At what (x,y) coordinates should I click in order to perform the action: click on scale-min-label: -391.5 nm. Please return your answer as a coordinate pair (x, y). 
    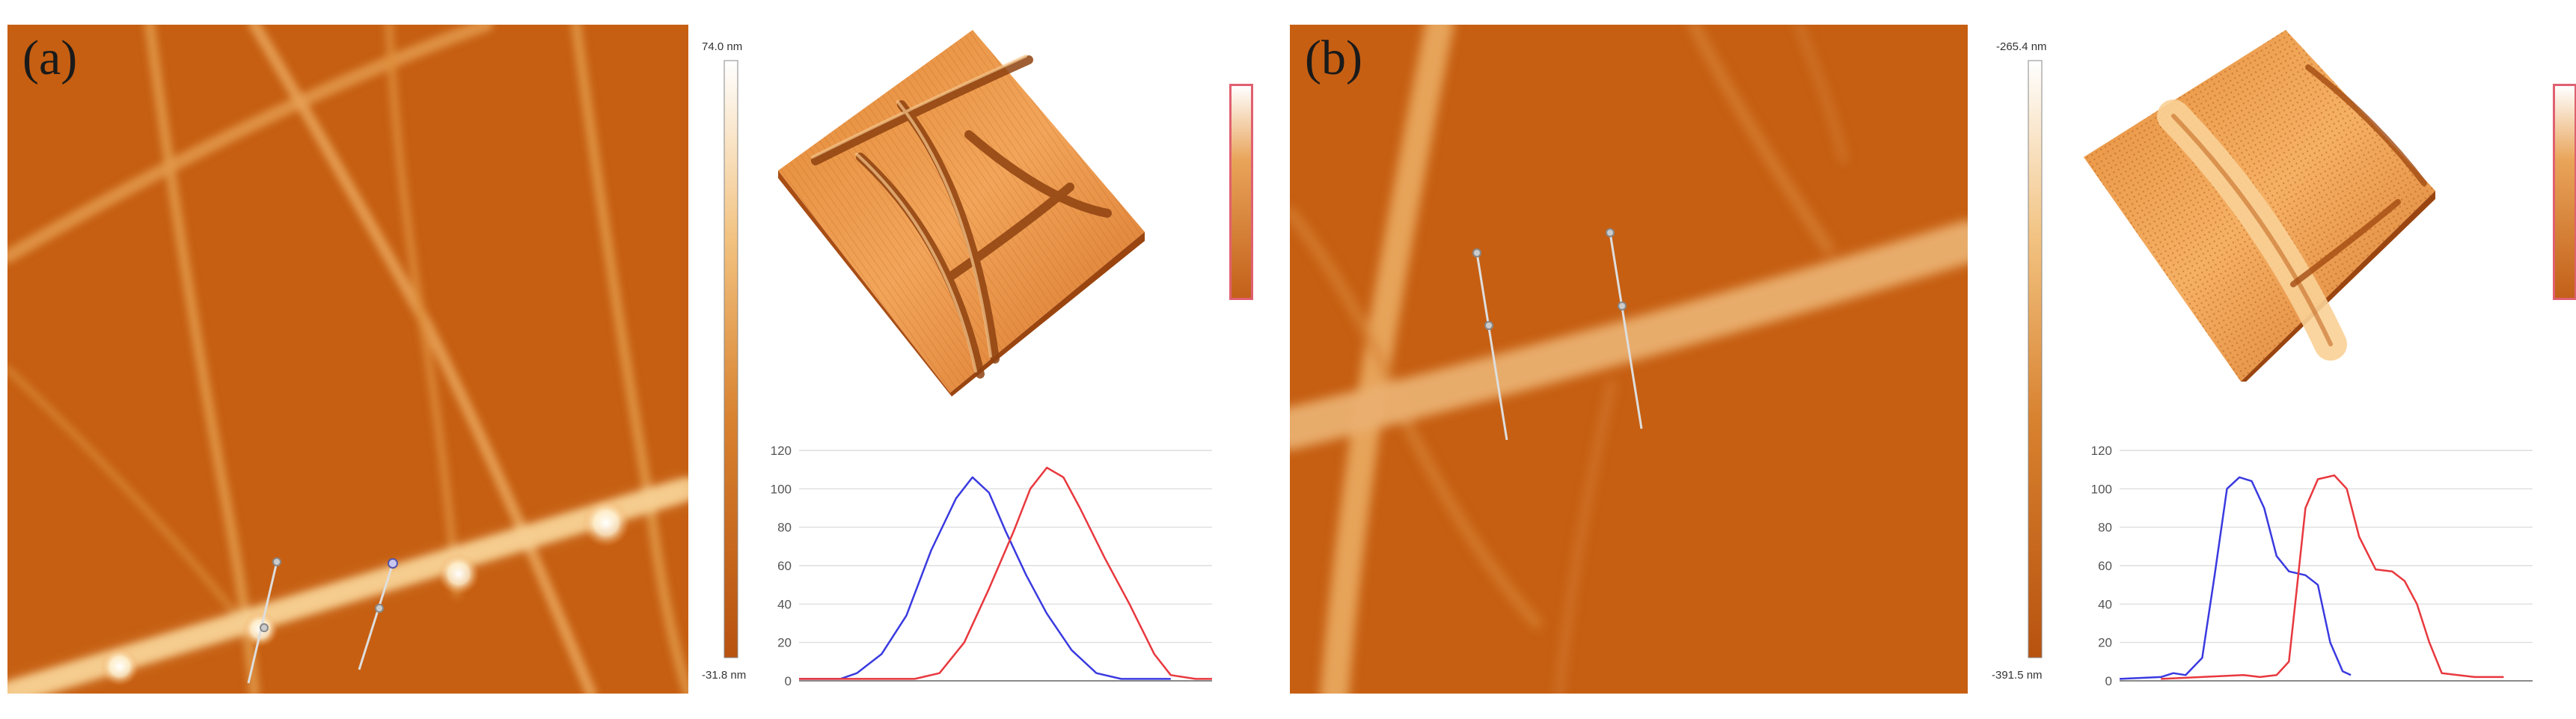
    Looking at the image, I should click on (2017, 675).